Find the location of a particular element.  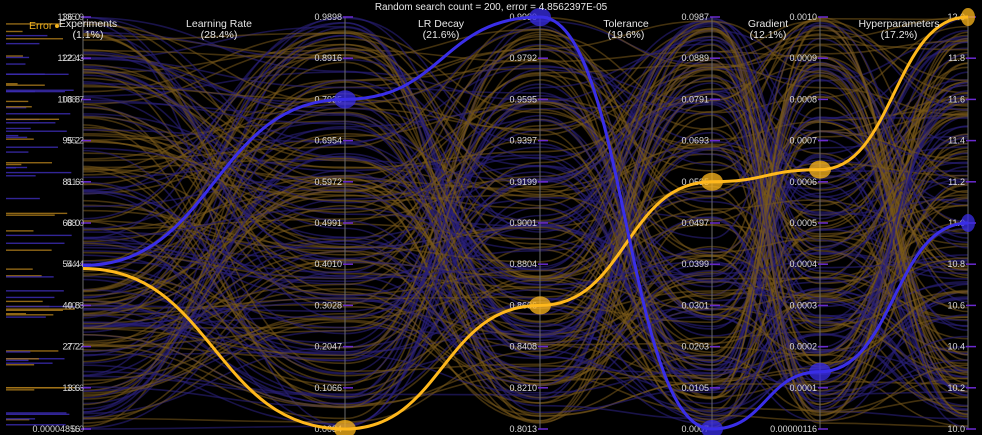

tick-label: 108.8 is located at coordinates (68, 99).